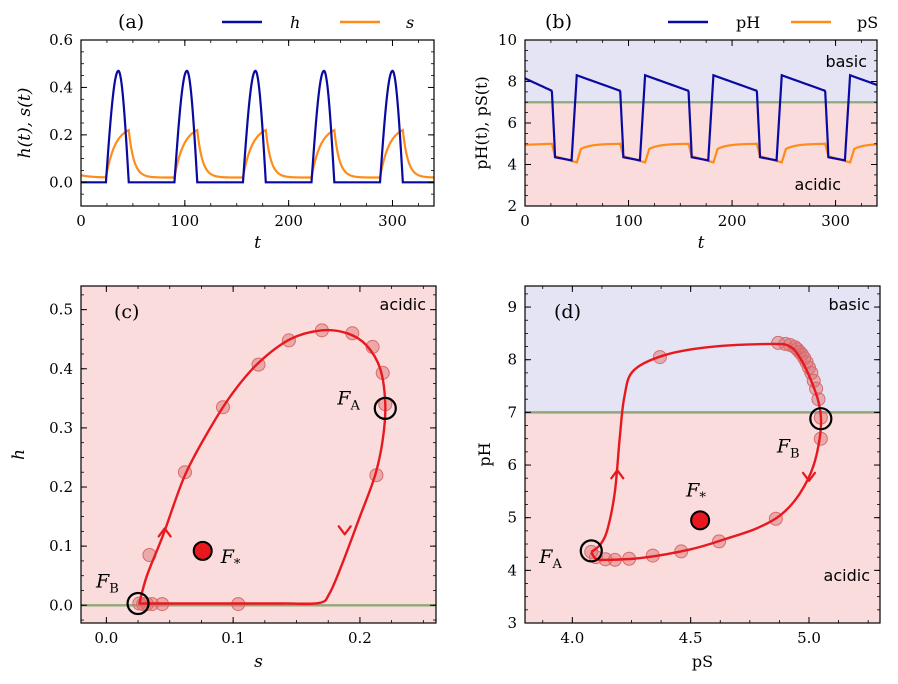 This screenshot has height=684, width=898. Describe the element at coordinates (257, 154) in the screenshot. I see `series-s-line` at that location.